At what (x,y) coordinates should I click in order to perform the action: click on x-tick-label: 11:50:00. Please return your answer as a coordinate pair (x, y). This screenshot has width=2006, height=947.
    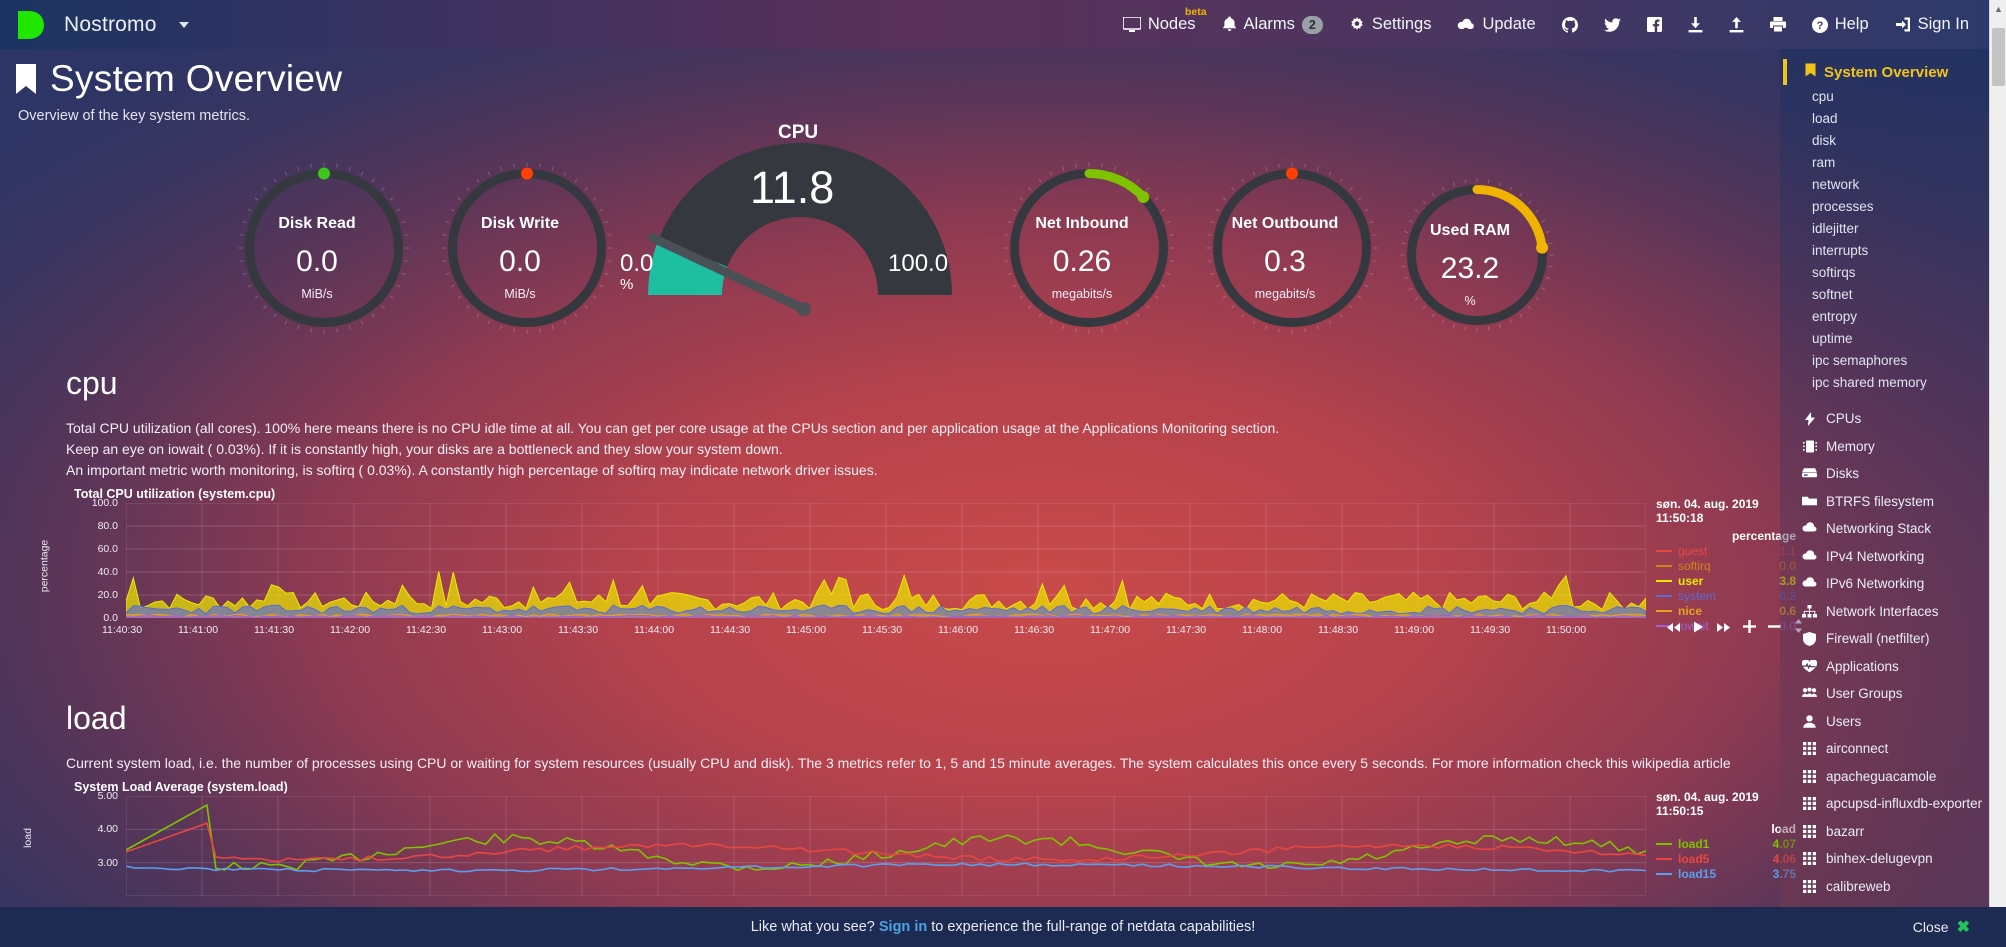
    Looking at the image, I should click on (1566, 630).